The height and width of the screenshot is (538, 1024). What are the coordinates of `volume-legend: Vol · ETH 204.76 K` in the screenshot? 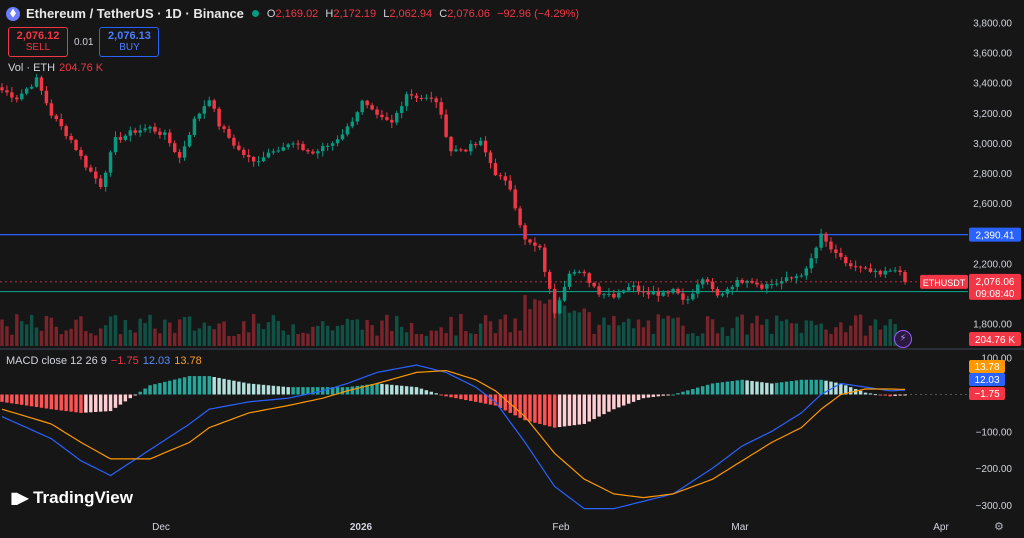 It's located at (55, 68).